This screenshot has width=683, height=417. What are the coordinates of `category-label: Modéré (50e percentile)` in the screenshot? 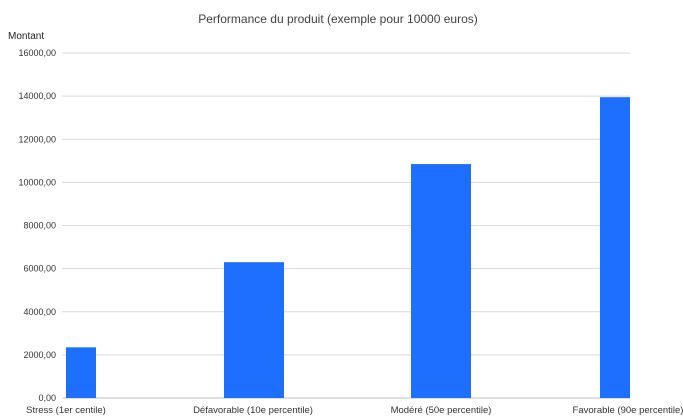 It's located at (441, 410).